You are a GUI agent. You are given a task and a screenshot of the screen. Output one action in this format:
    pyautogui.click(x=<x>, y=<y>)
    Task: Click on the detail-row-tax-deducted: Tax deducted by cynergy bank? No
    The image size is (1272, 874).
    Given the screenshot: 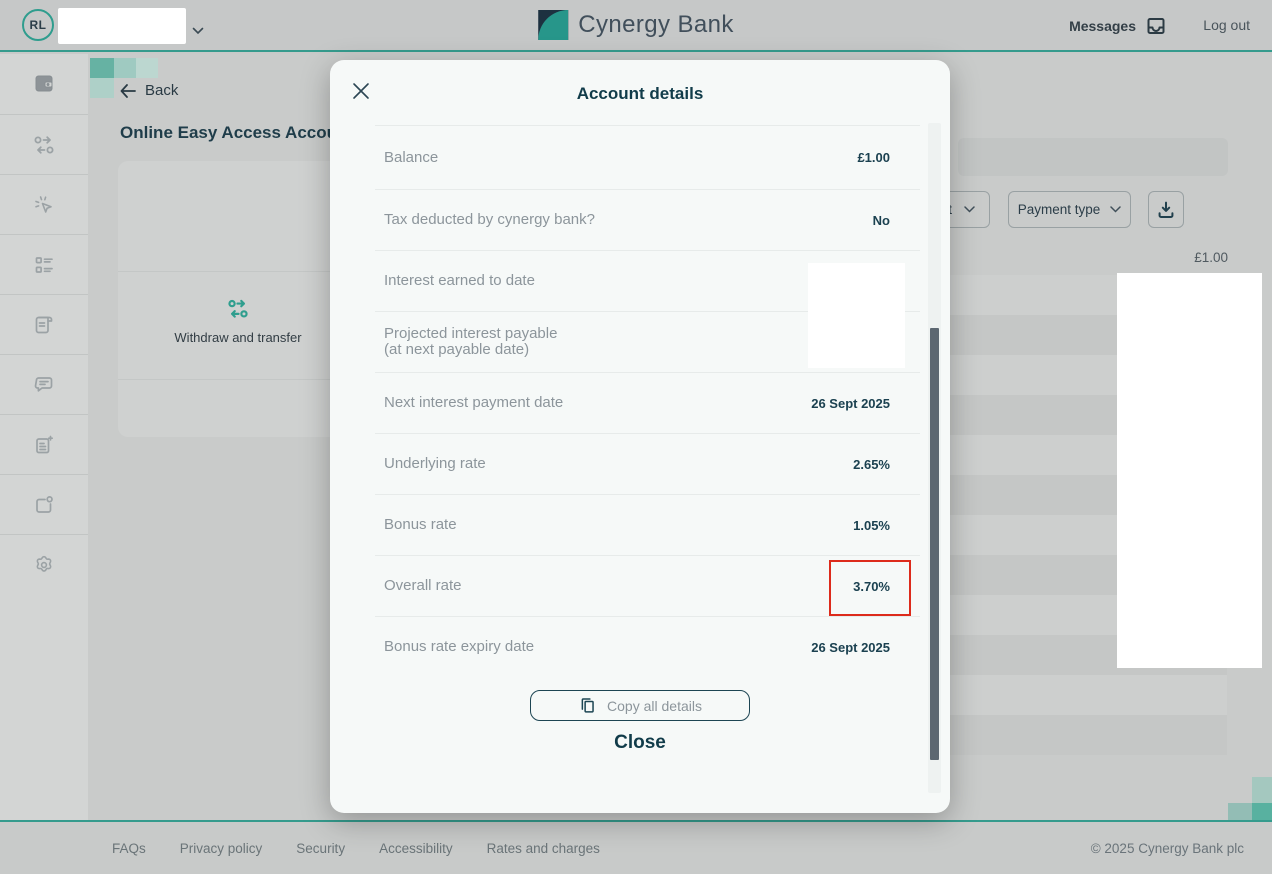 What is the action you would take?
    pyautogui.click(x=647, y=219)
    